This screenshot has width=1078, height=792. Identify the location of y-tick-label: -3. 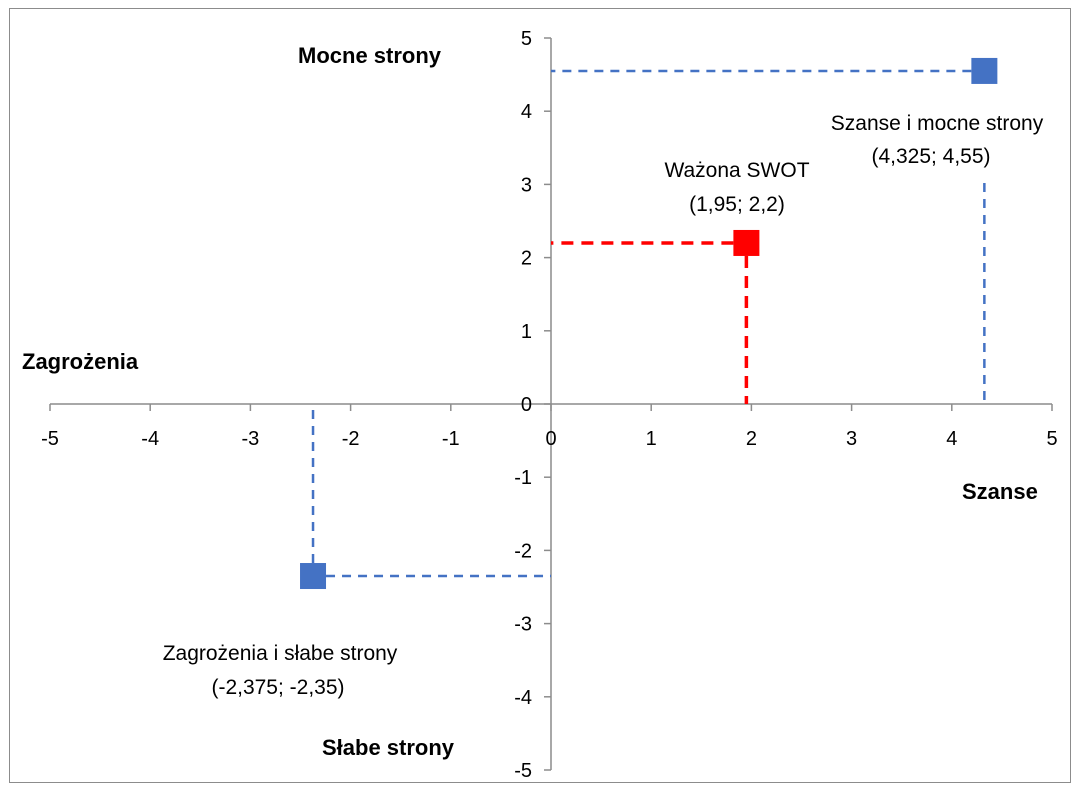
(523, 625).